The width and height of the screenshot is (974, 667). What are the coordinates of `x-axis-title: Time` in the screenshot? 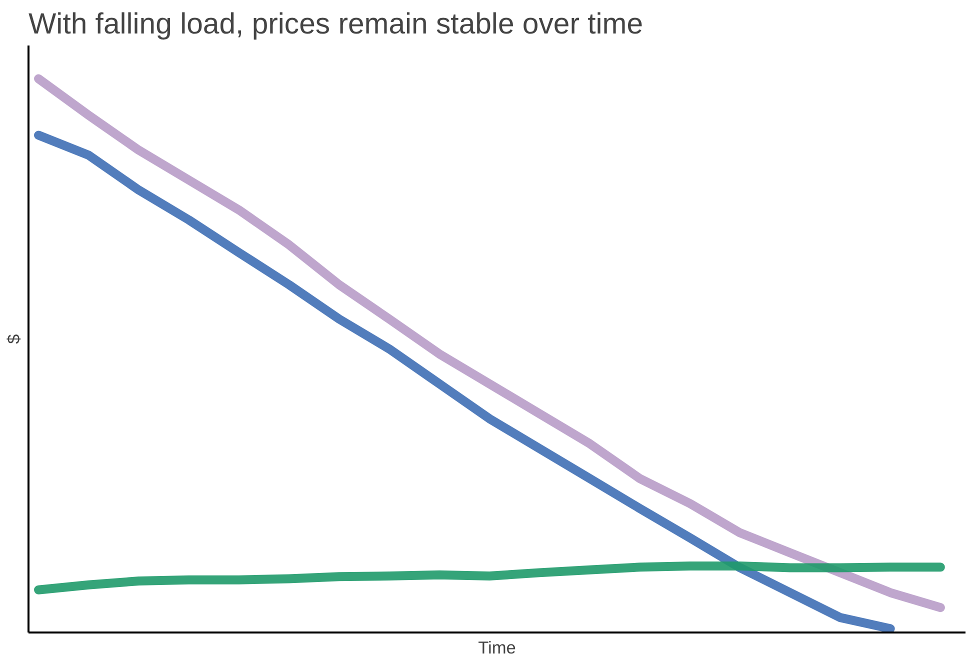 It's located at (497, 648).